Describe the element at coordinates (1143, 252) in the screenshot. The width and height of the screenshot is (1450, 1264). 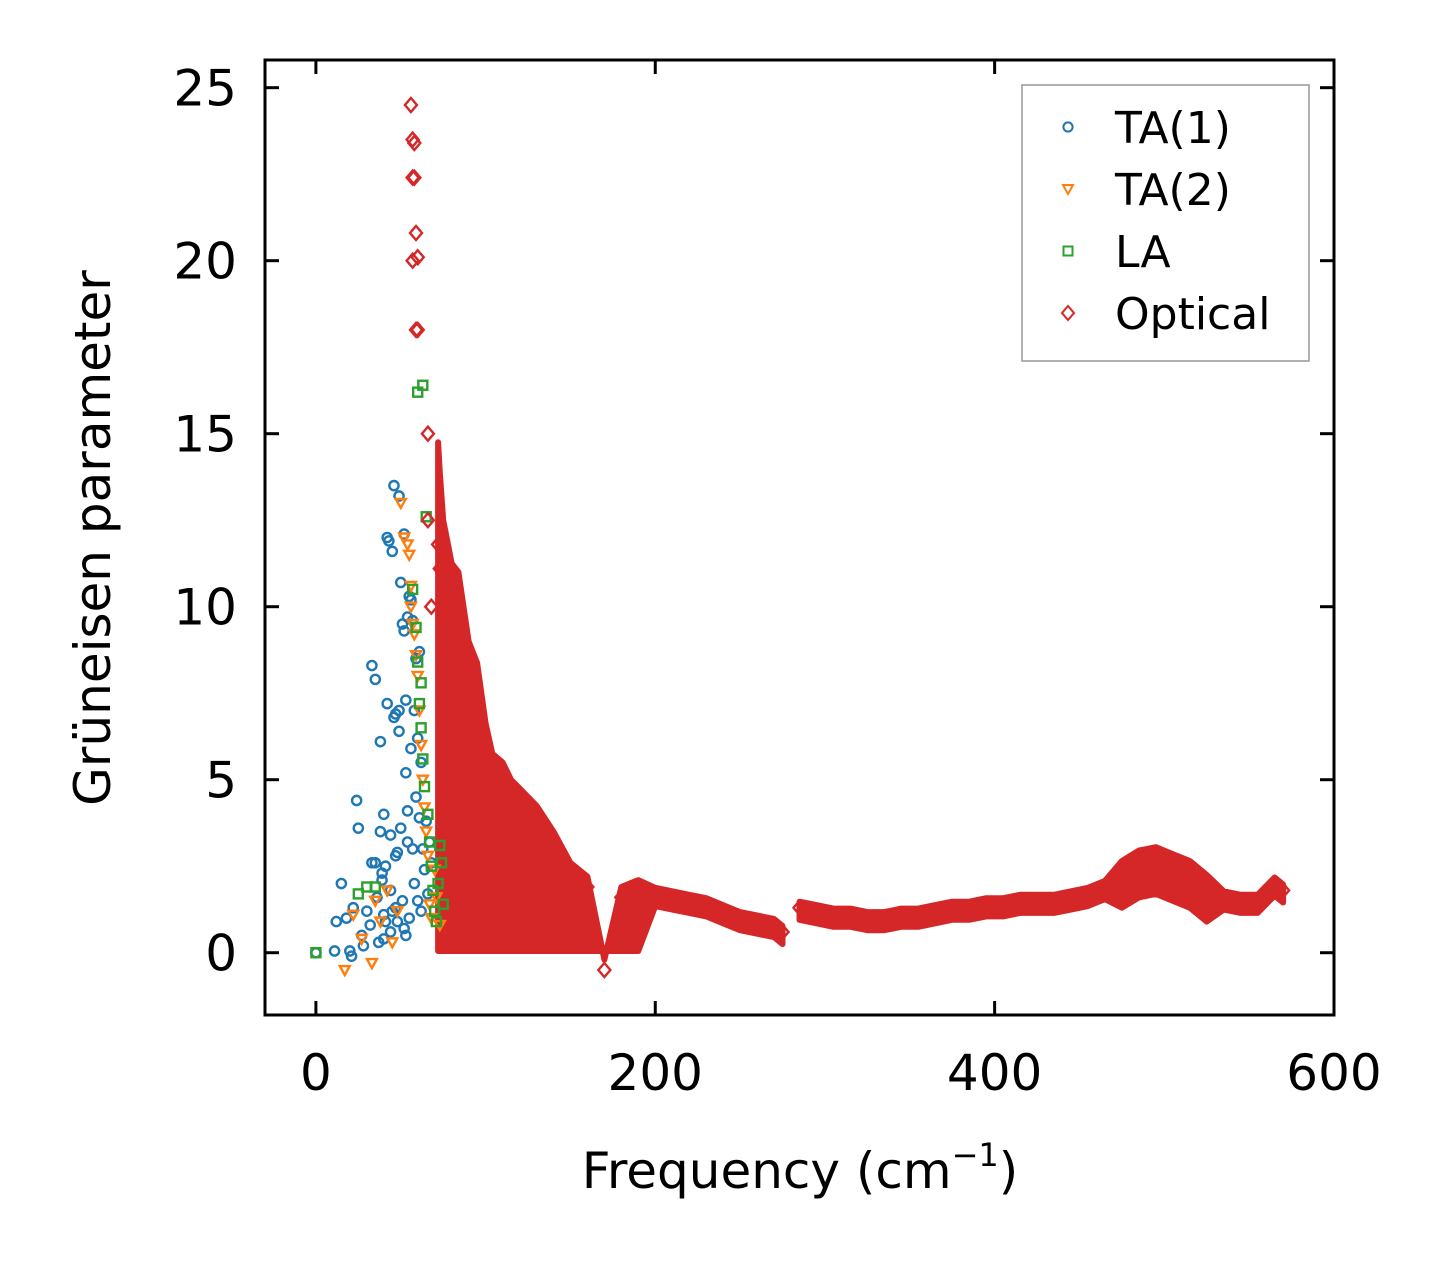
I see `legend-label-la: LA` at that location.